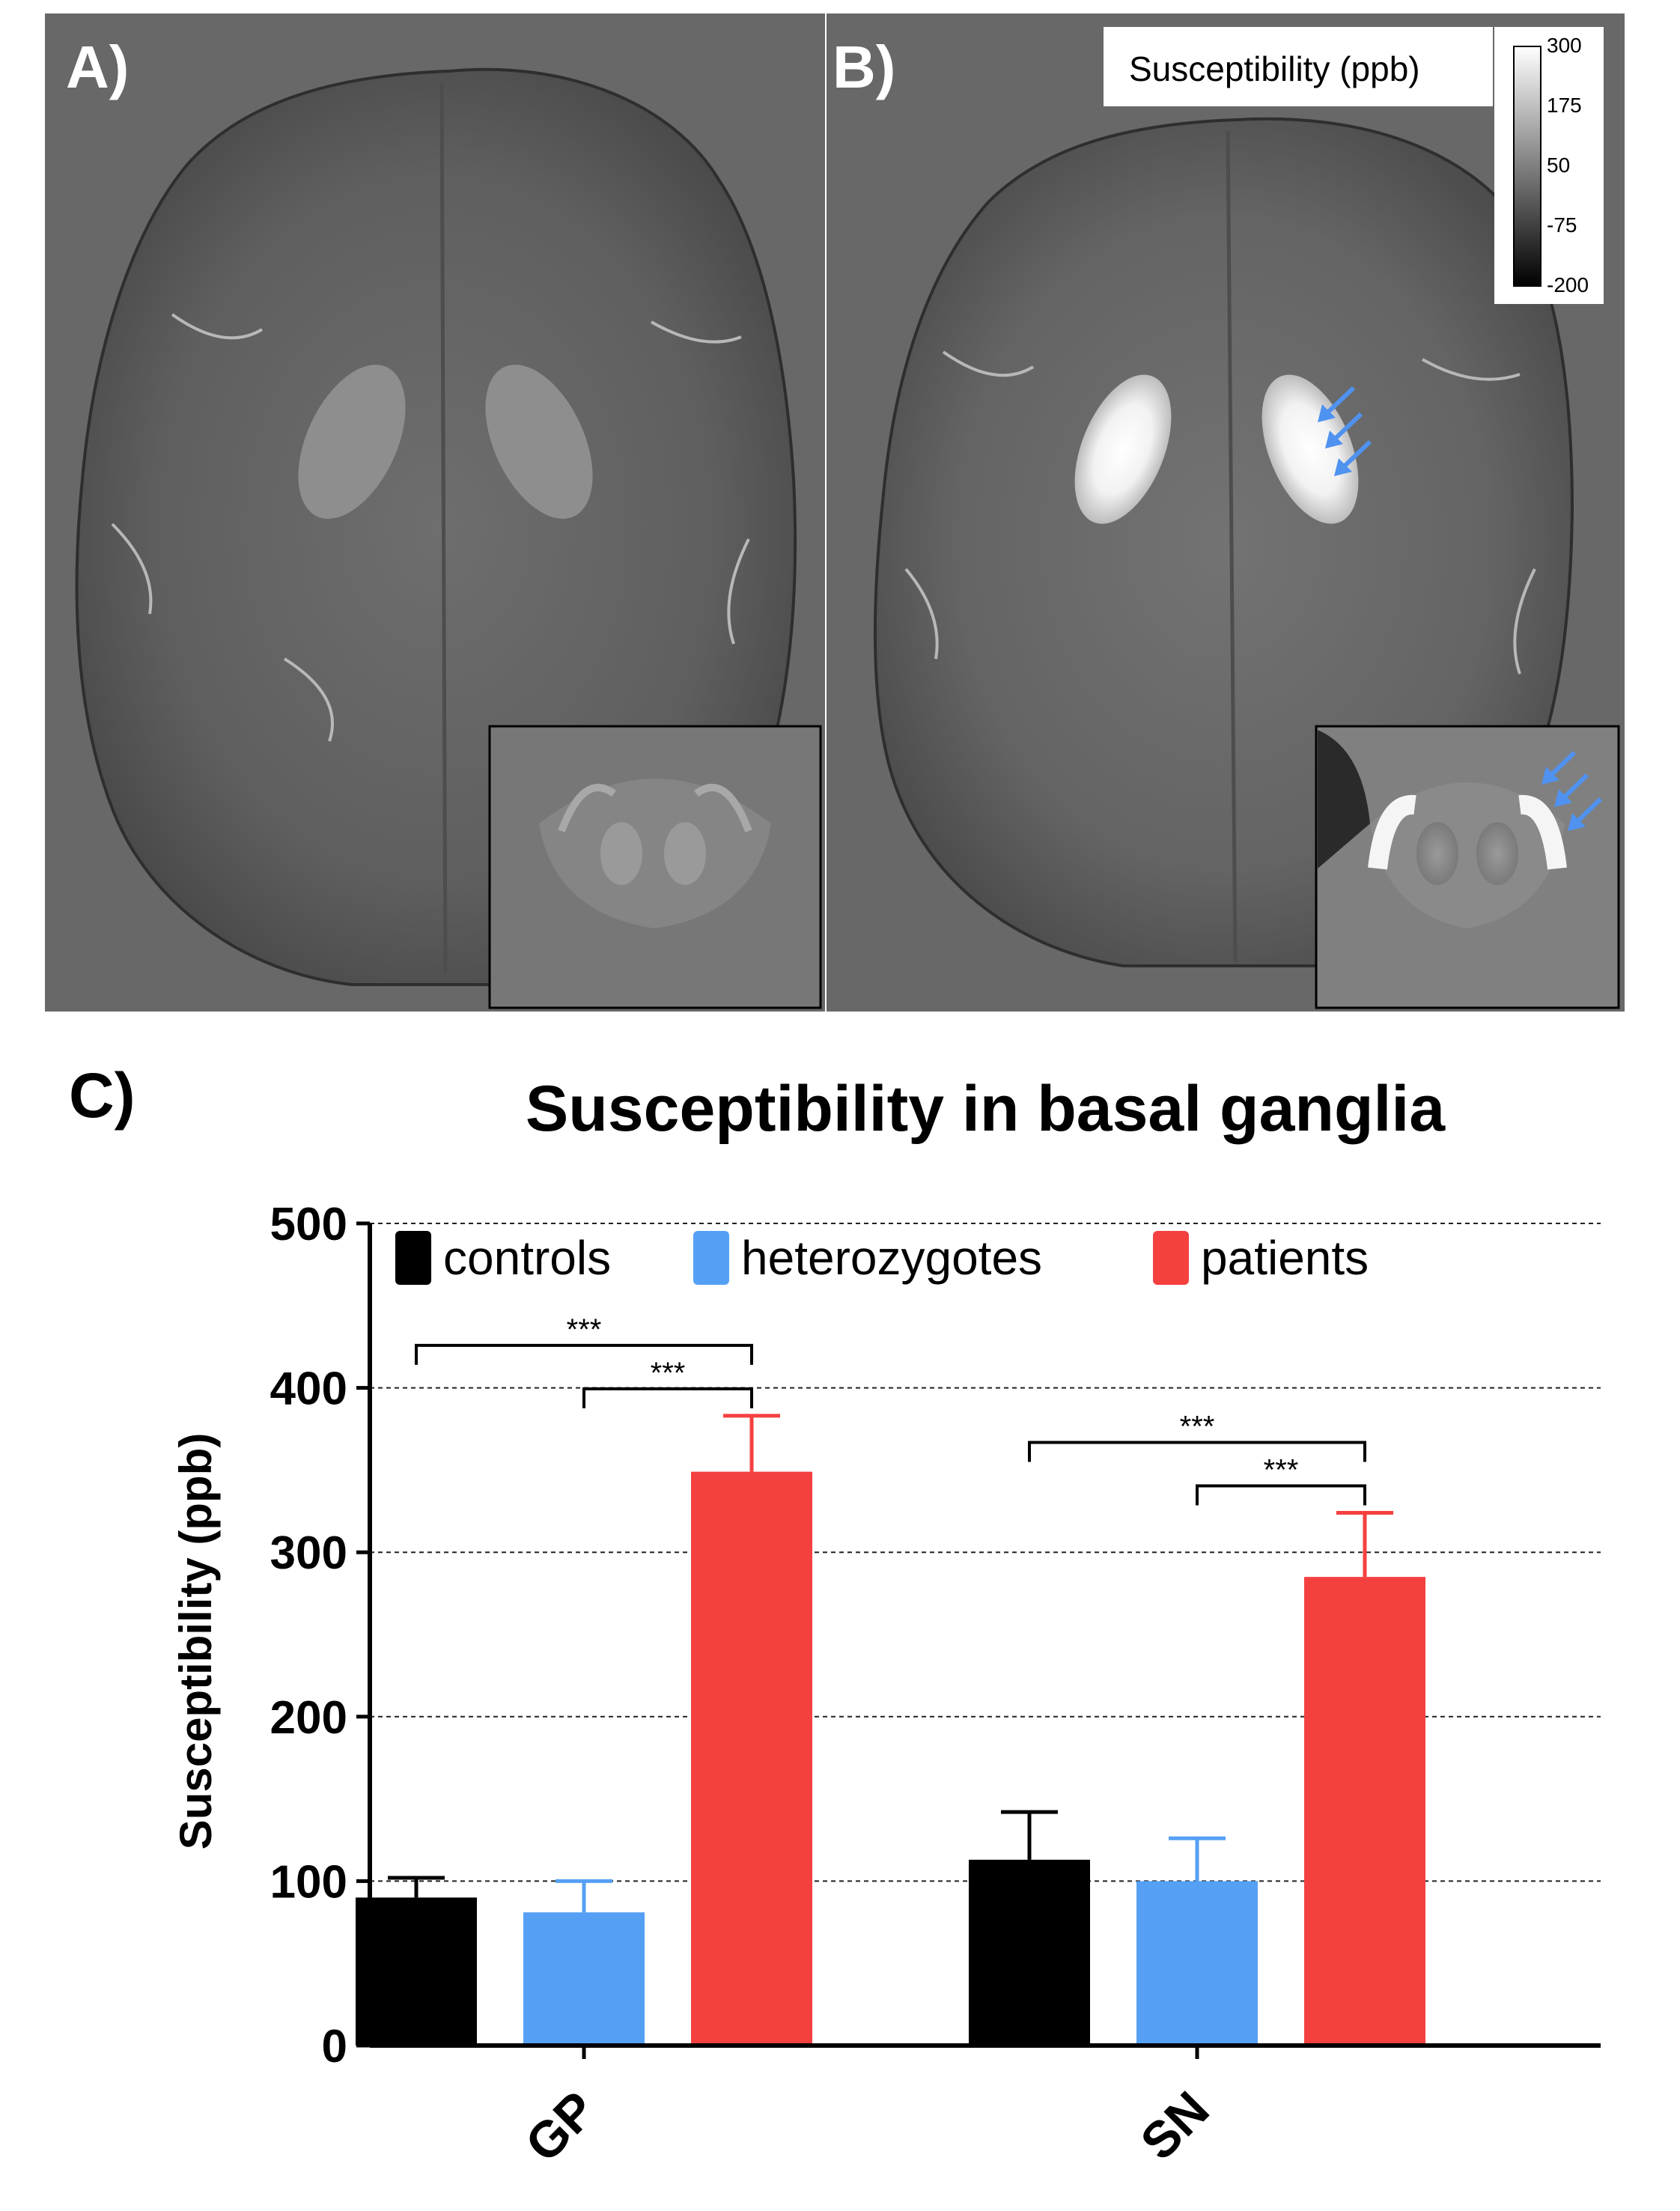  Describe the element at coordinates (1564, 45) in the screenshot. I see `colorbar-tick: 300` at that location.